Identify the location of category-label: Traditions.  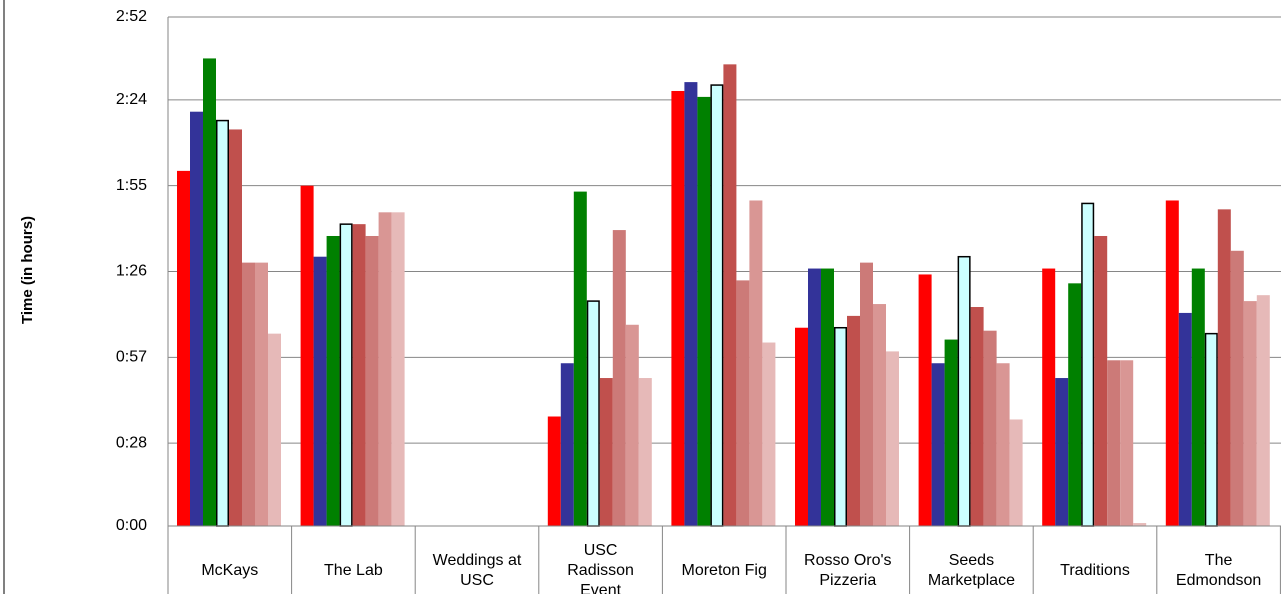
(1095, 570).